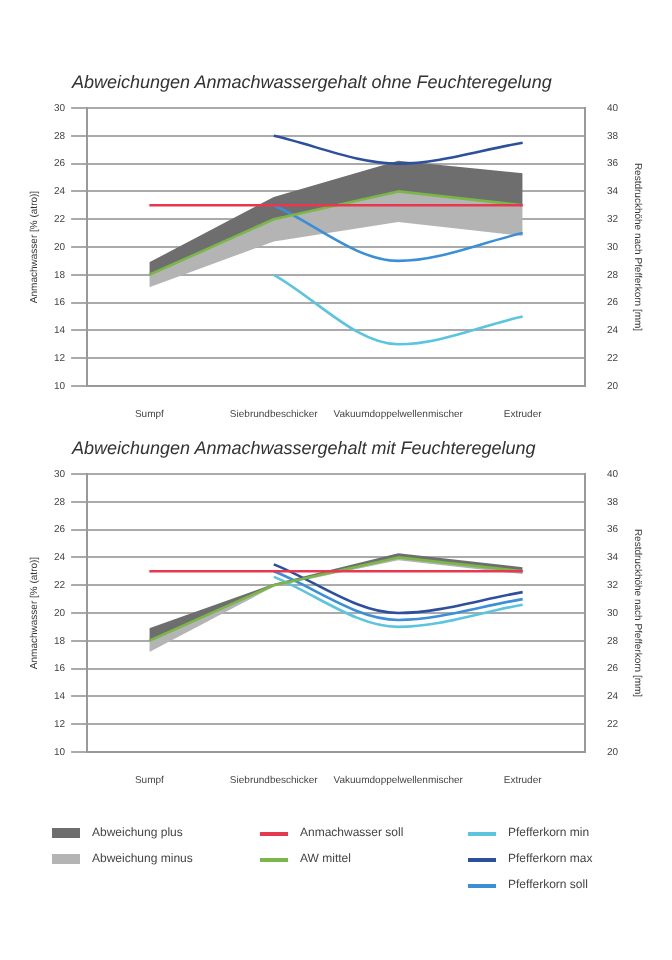  Describe the element at coordinates (313, 82) in the screenshot. I see `chart-title: Abweichungen Anmachwassergehalt ohne Feuchteregelung` at that location.